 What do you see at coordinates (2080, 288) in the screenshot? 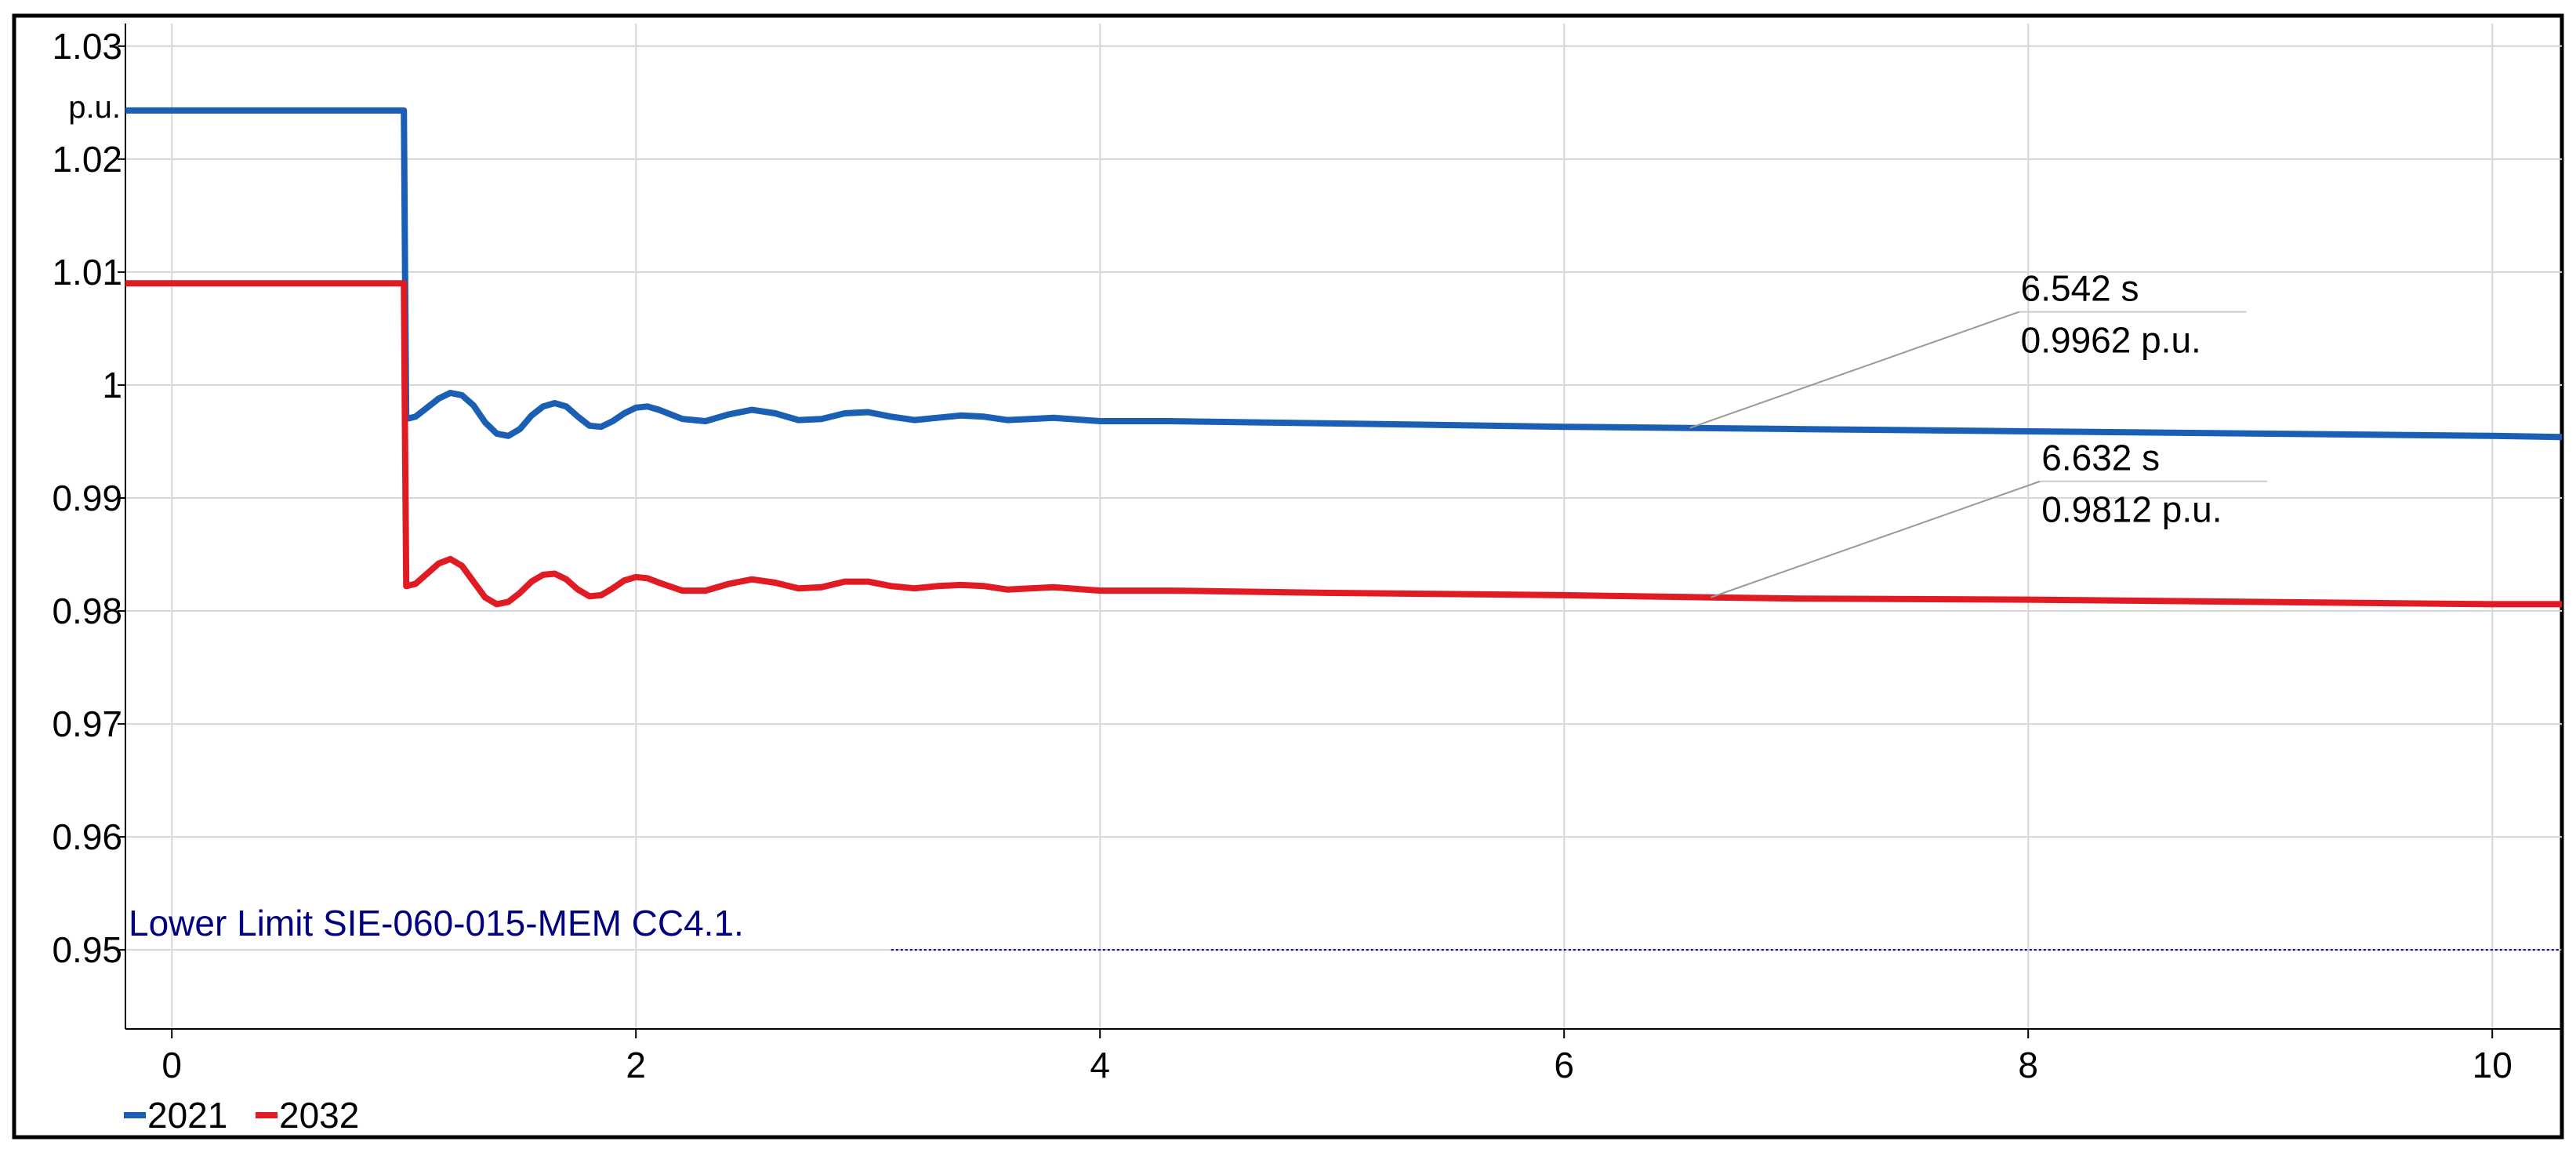
I see `annotation-time: 6.542 s` at bounding box center [2080, 288].